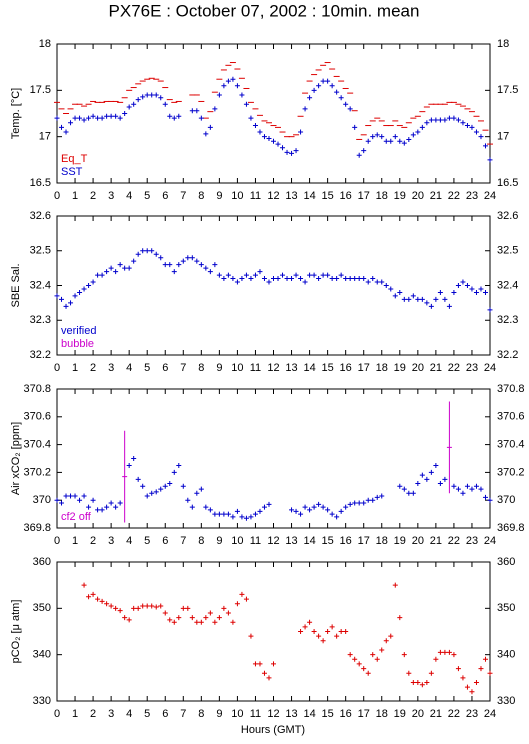 The width and height of the screenshot is (529, 744). I want to click on x-tick-label: 23, so click(472, 196).